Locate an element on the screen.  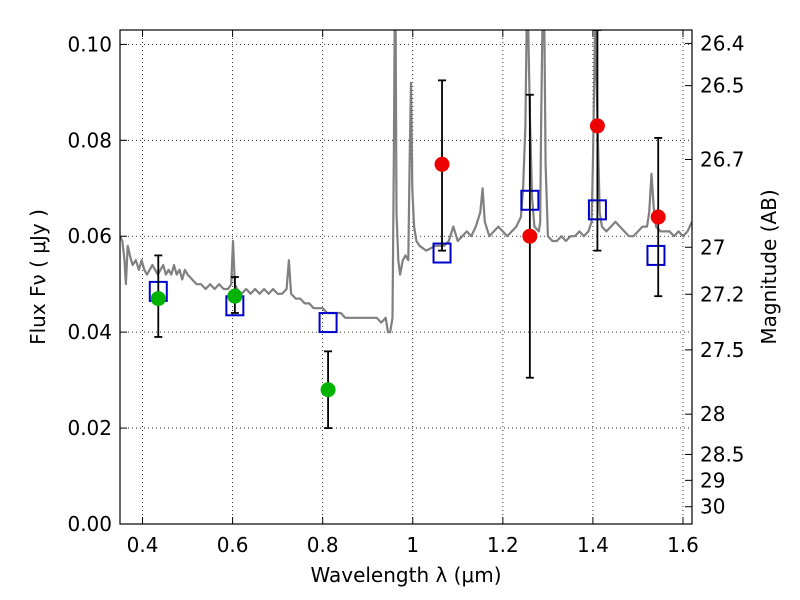
y2-tick-label: 27.2 is located at coordinates (722, 294).